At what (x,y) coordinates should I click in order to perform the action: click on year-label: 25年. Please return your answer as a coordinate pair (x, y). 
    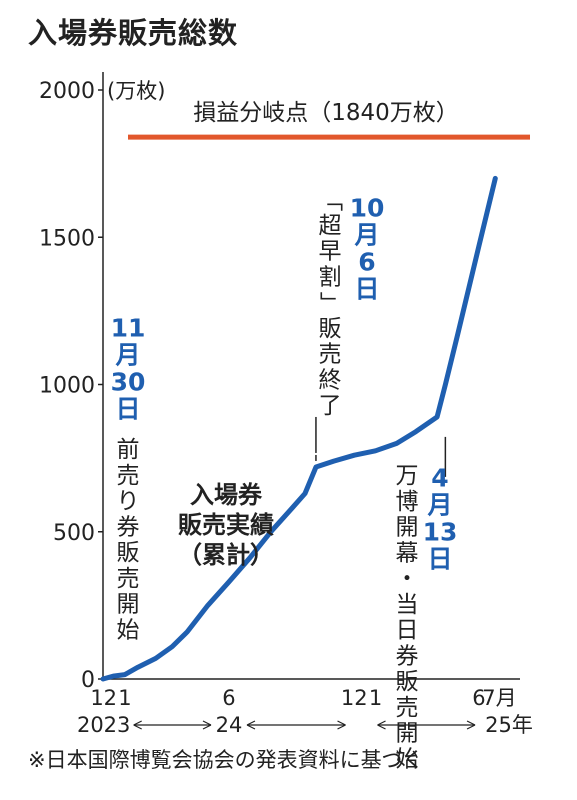
    Looking at the image, I should click on (509, 725).